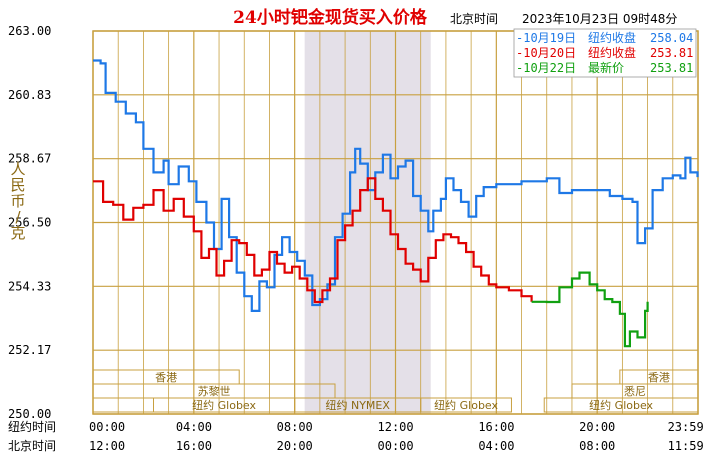 This screenshot has height=454, width=715. Describe the element at coordinates (17, 233) in the screenshot. I see `y-axis-char: 克` at that location.